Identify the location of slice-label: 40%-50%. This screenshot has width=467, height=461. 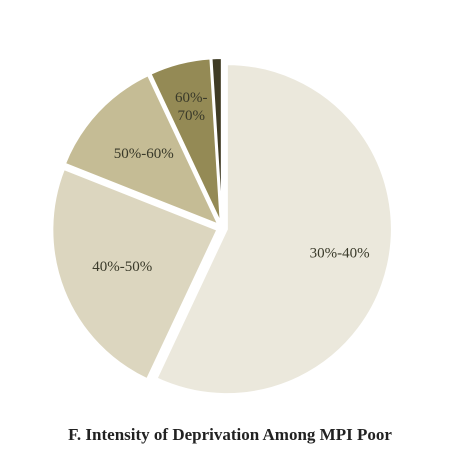
(122, 267).